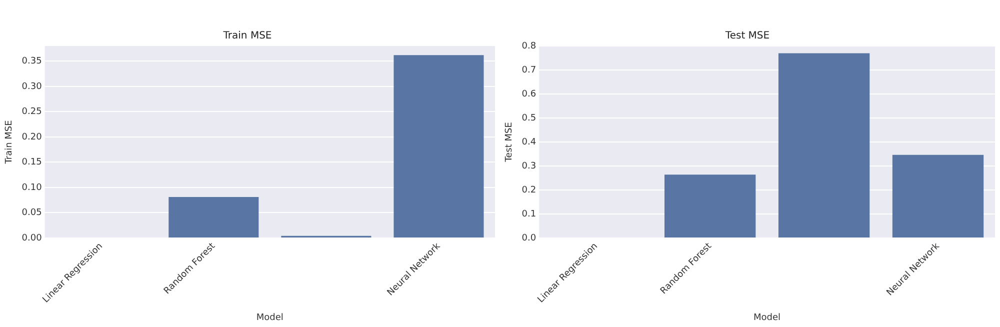 The height and width of the screenshot is (327, 1000). What do you see at coordinates (529, 190) in the screenshot?
I see `y-tick-label: 0.2` at bounding box center [529, 190].